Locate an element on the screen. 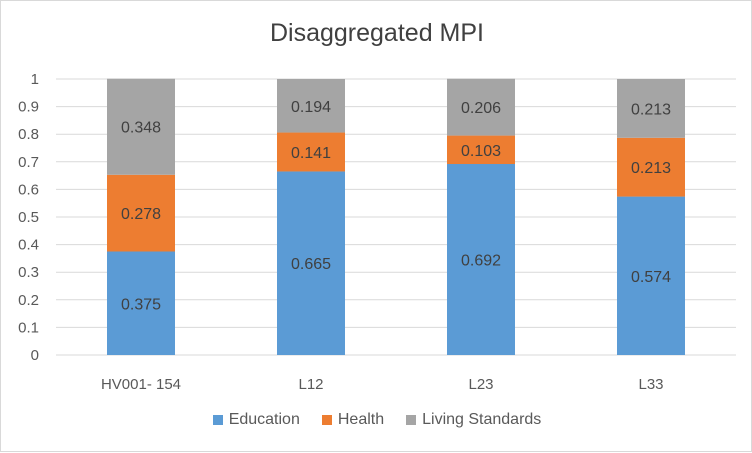 This screenshot has width=752, height=453. y-tick-label: 0.4 is located at coordinates (28, 245).